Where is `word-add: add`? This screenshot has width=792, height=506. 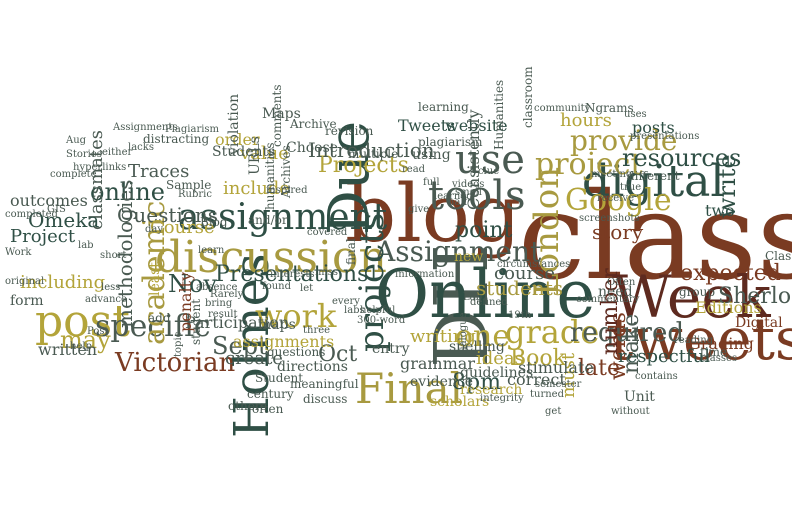 word-add: add is located at coordinates (159, 318).